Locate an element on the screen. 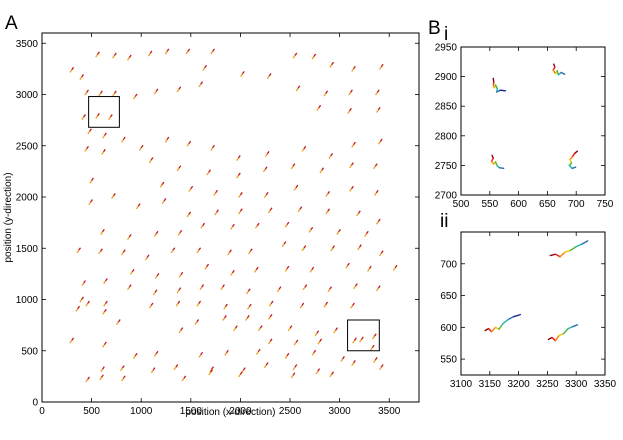 This screenshot has height=440, width=623. panel-a-x-tick-label: 2500 is located at coordinates (290, 411).